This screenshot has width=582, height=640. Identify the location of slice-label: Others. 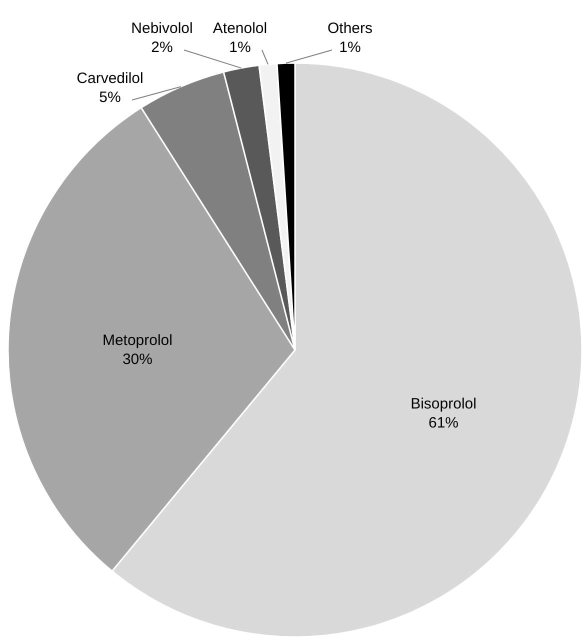
(350, 28).